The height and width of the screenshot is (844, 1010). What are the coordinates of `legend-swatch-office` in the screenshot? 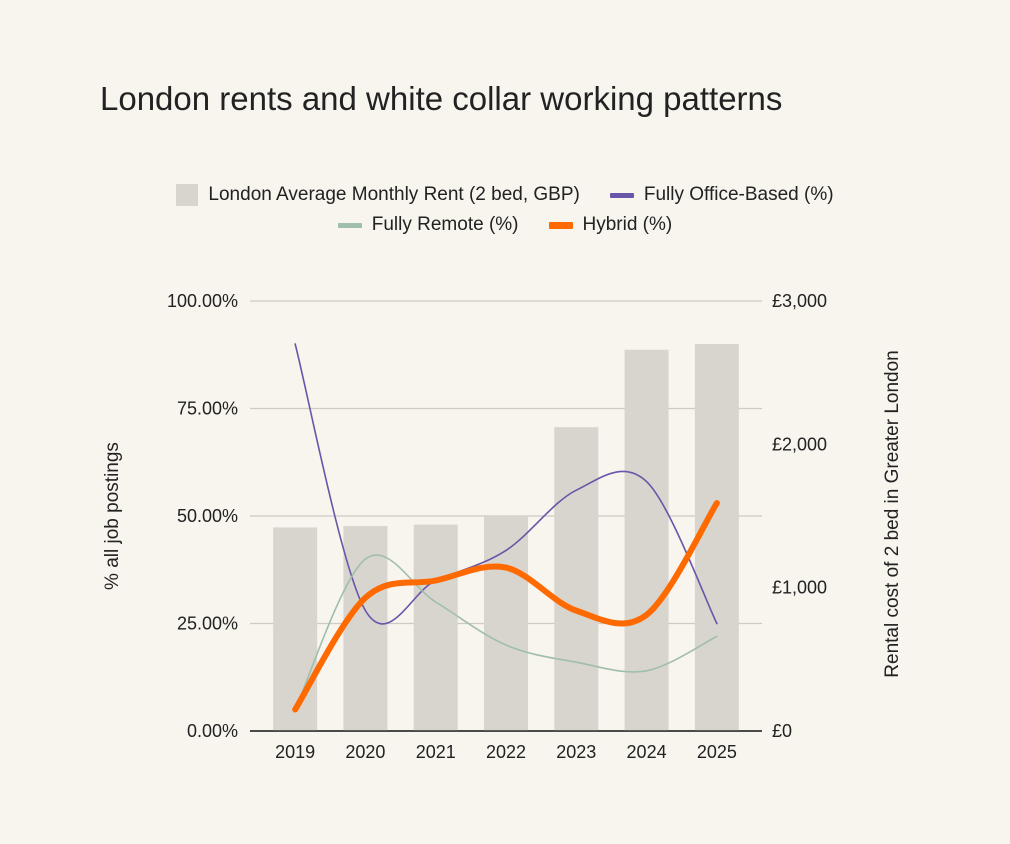 It's located at (621, 195).